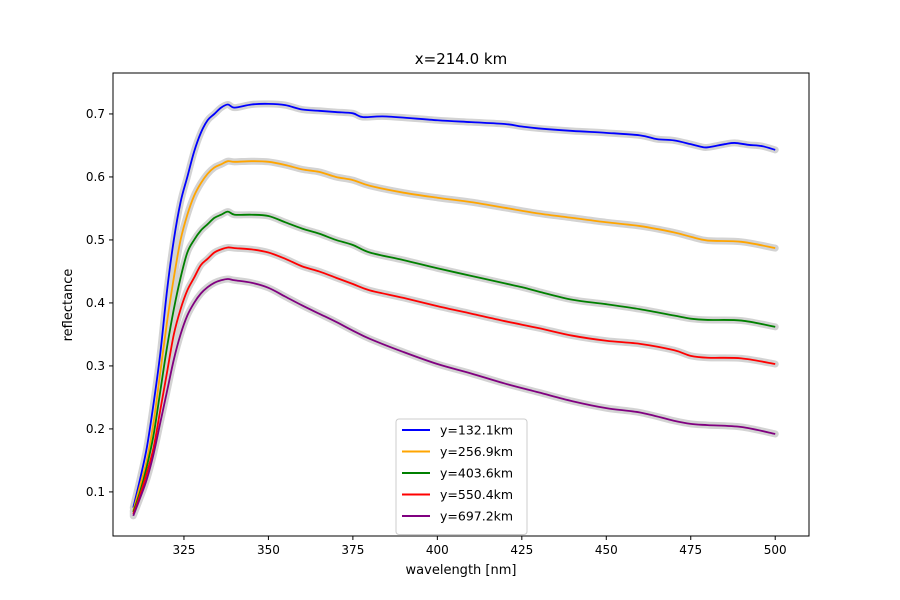  What do you see at coordinates (95, 492) in the screenshot?
I see `y-tick-label: 0.1` at bounding box center [95, 492].